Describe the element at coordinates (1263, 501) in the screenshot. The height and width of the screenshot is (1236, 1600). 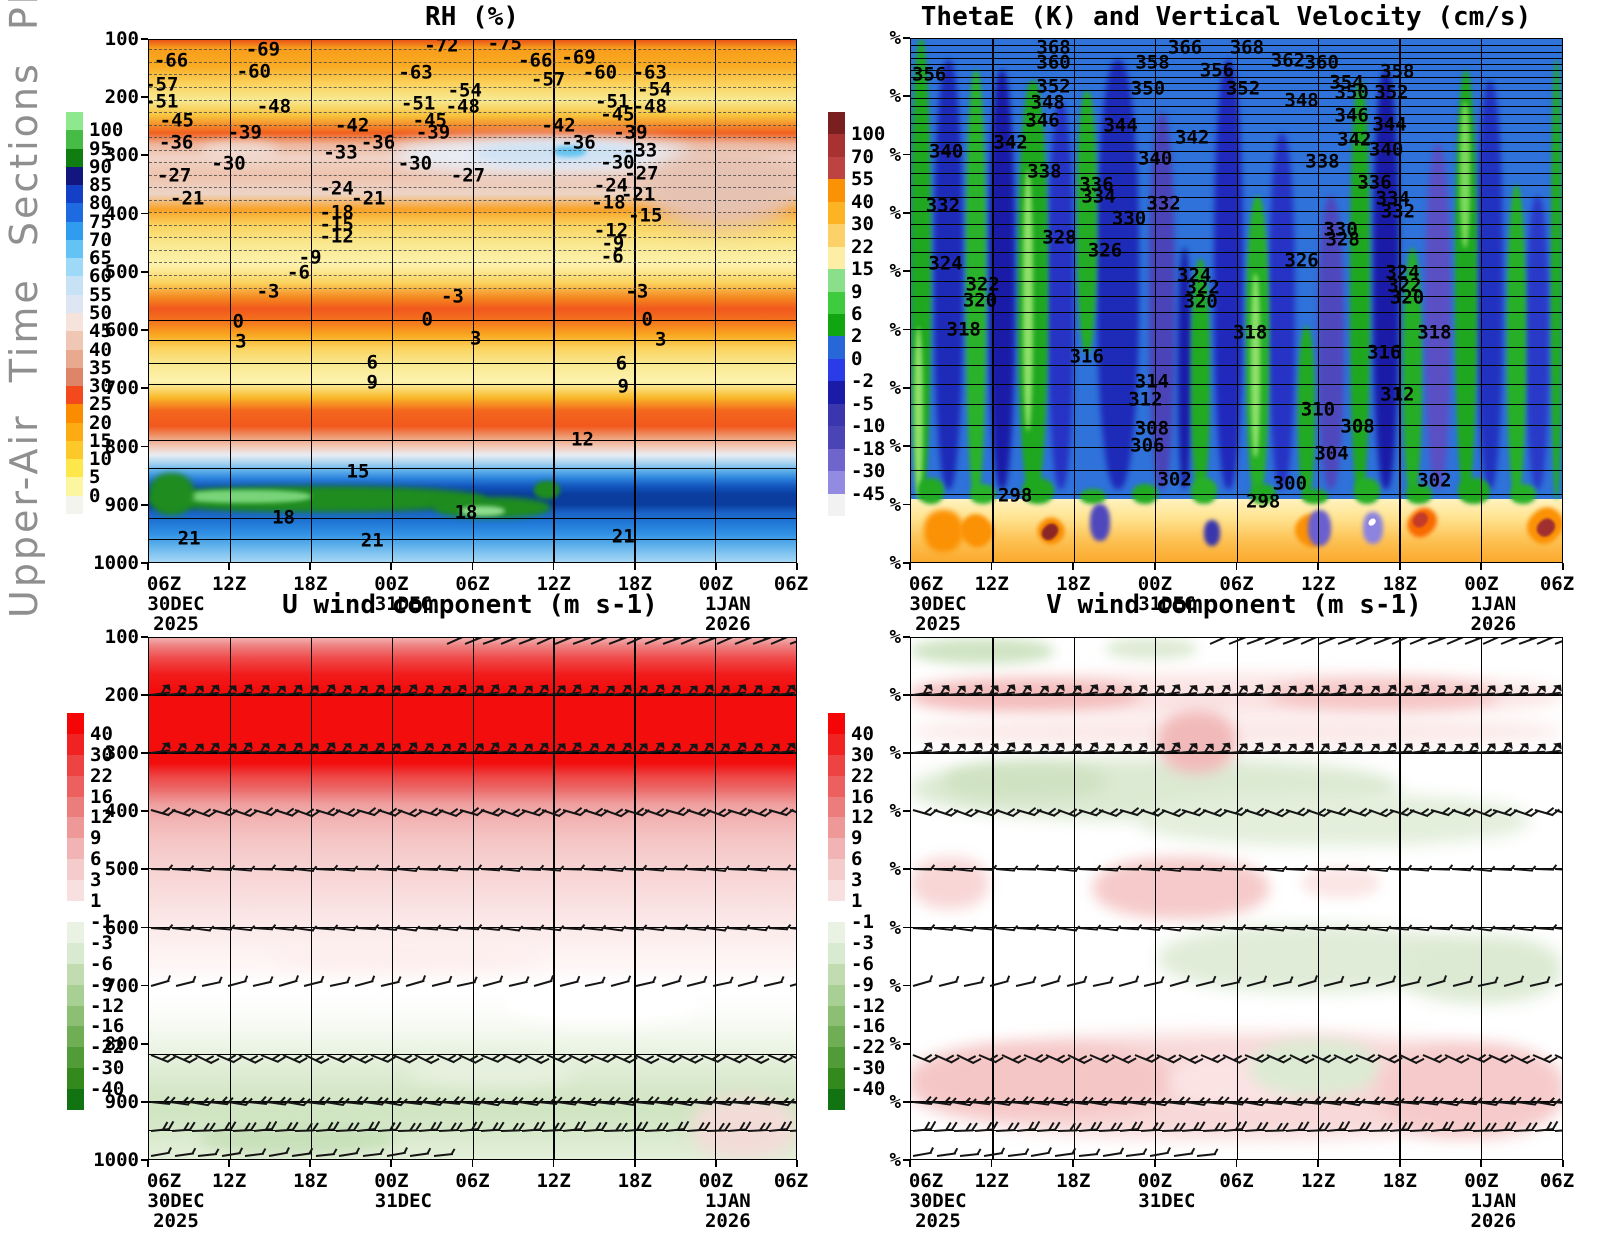
I see `contour-label: 298` at that location.